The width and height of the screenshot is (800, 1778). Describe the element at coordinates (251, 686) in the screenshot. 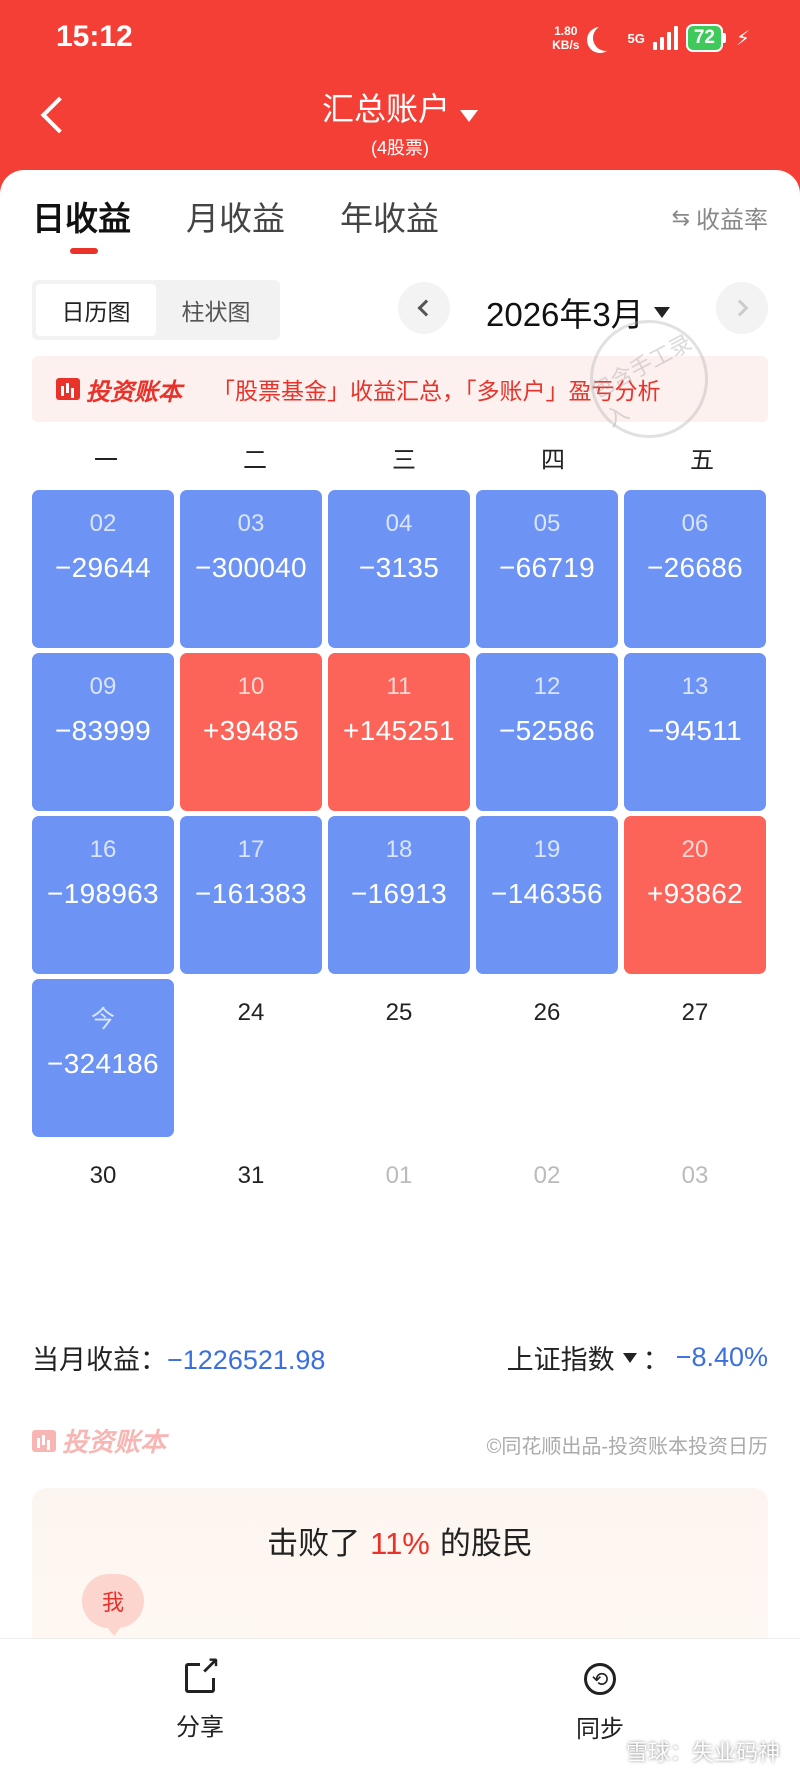

I see `day-number: 10` at that location.